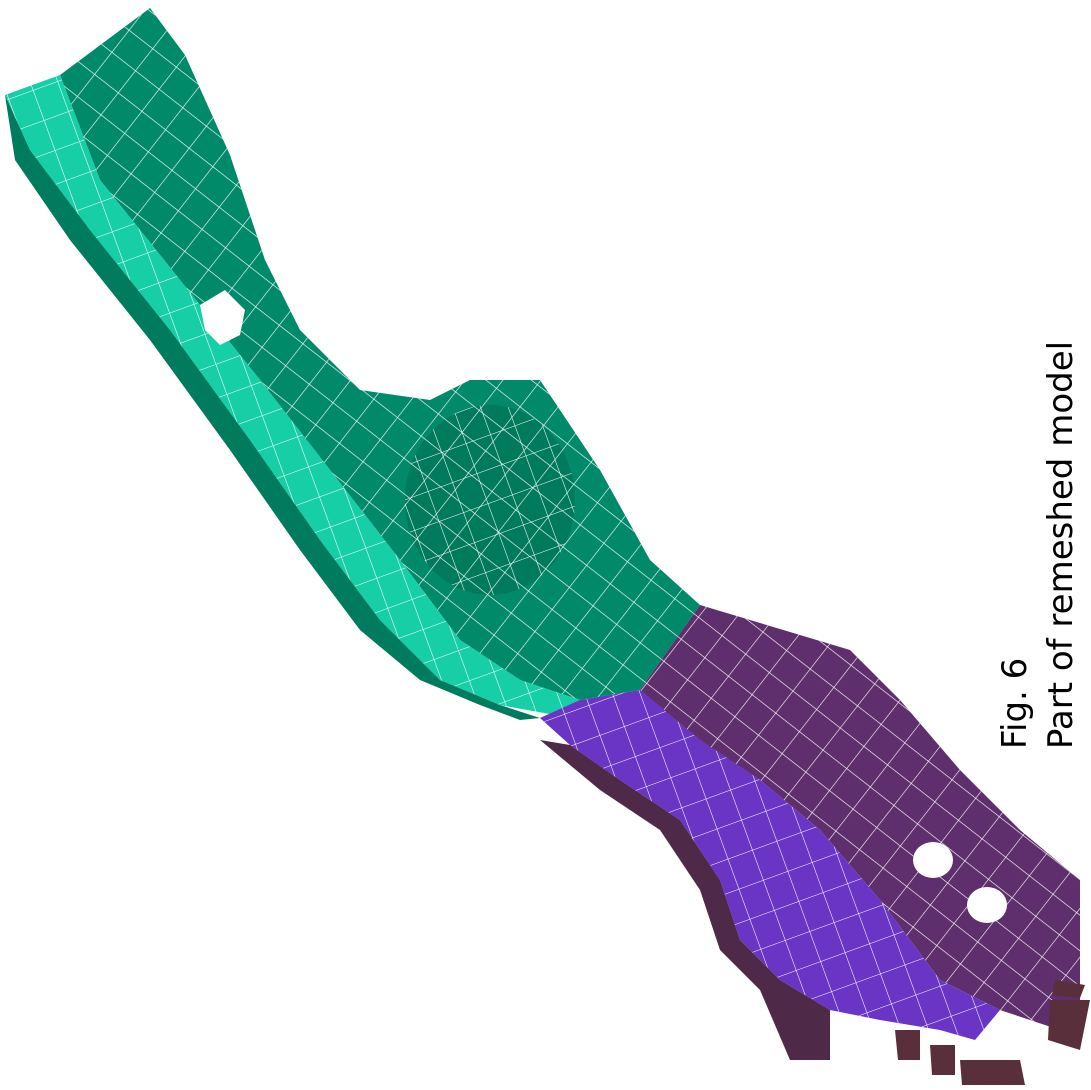 The width and height of the screenshot is (1091, 1090). Describe the element at coordinates (685, 900) in the screenshot. I see `purple-lower-wall` at that location.